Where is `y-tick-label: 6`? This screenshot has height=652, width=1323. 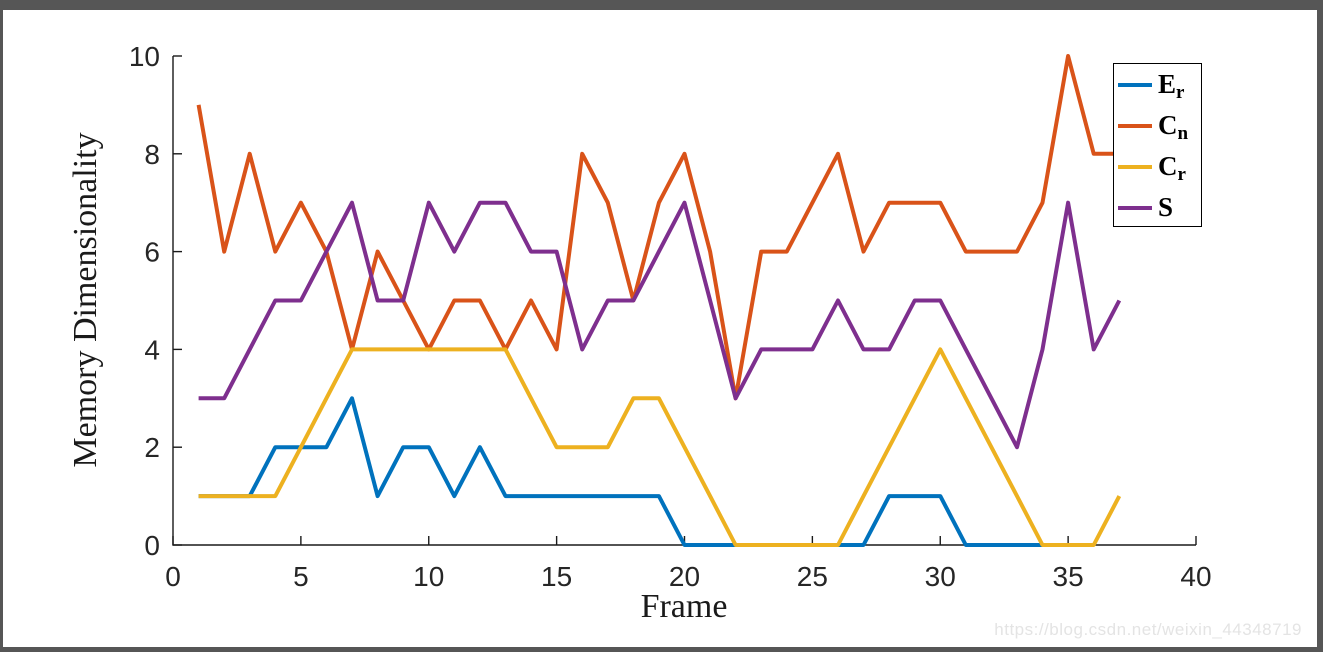 y-tick-label: 6 is located at coordinates (152, 252).